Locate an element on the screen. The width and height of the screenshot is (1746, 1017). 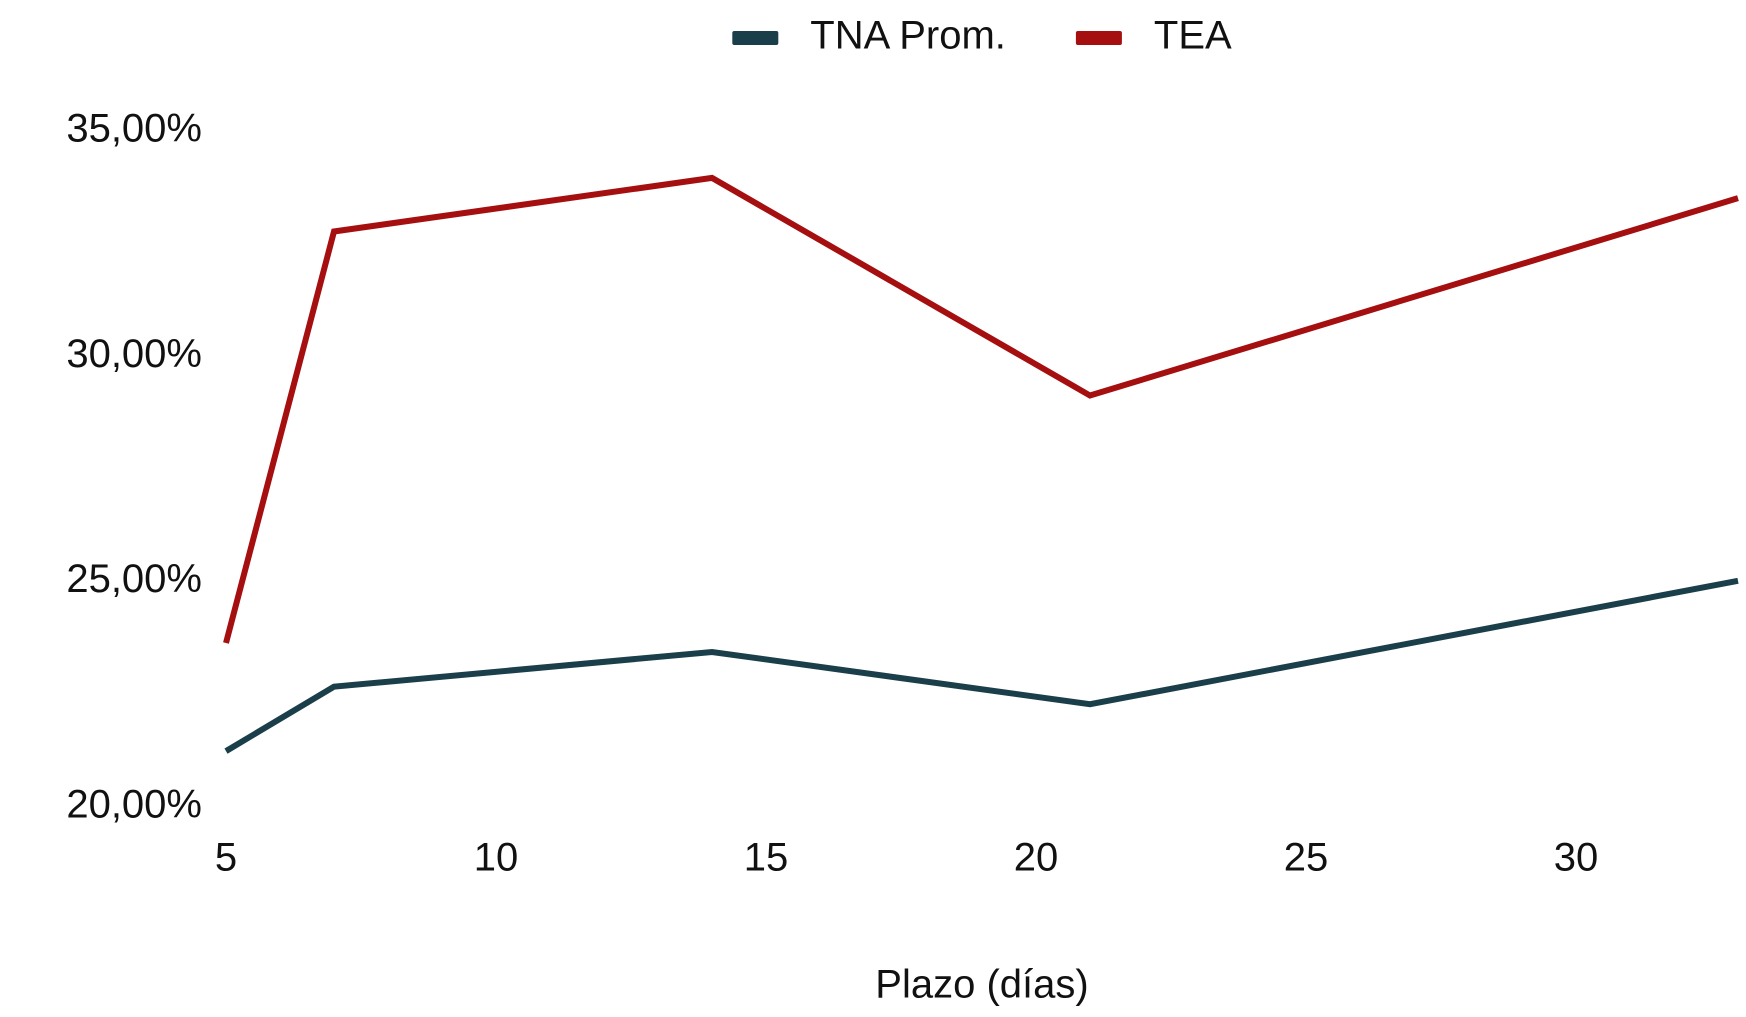
x-tick-label: 15 is located at coordinates (766, 858).